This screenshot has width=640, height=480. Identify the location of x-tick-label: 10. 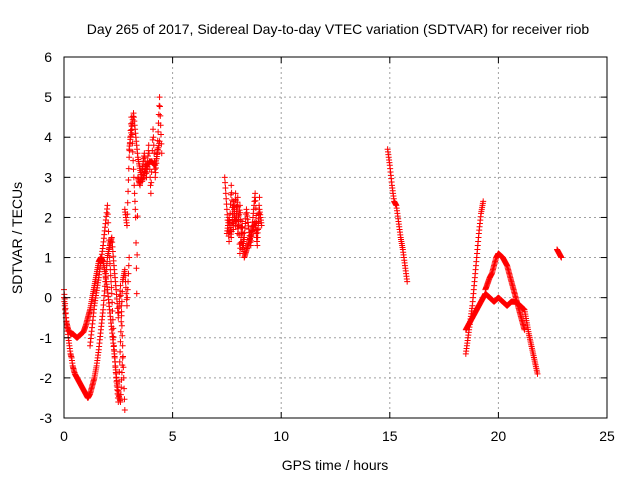
(281, 436).